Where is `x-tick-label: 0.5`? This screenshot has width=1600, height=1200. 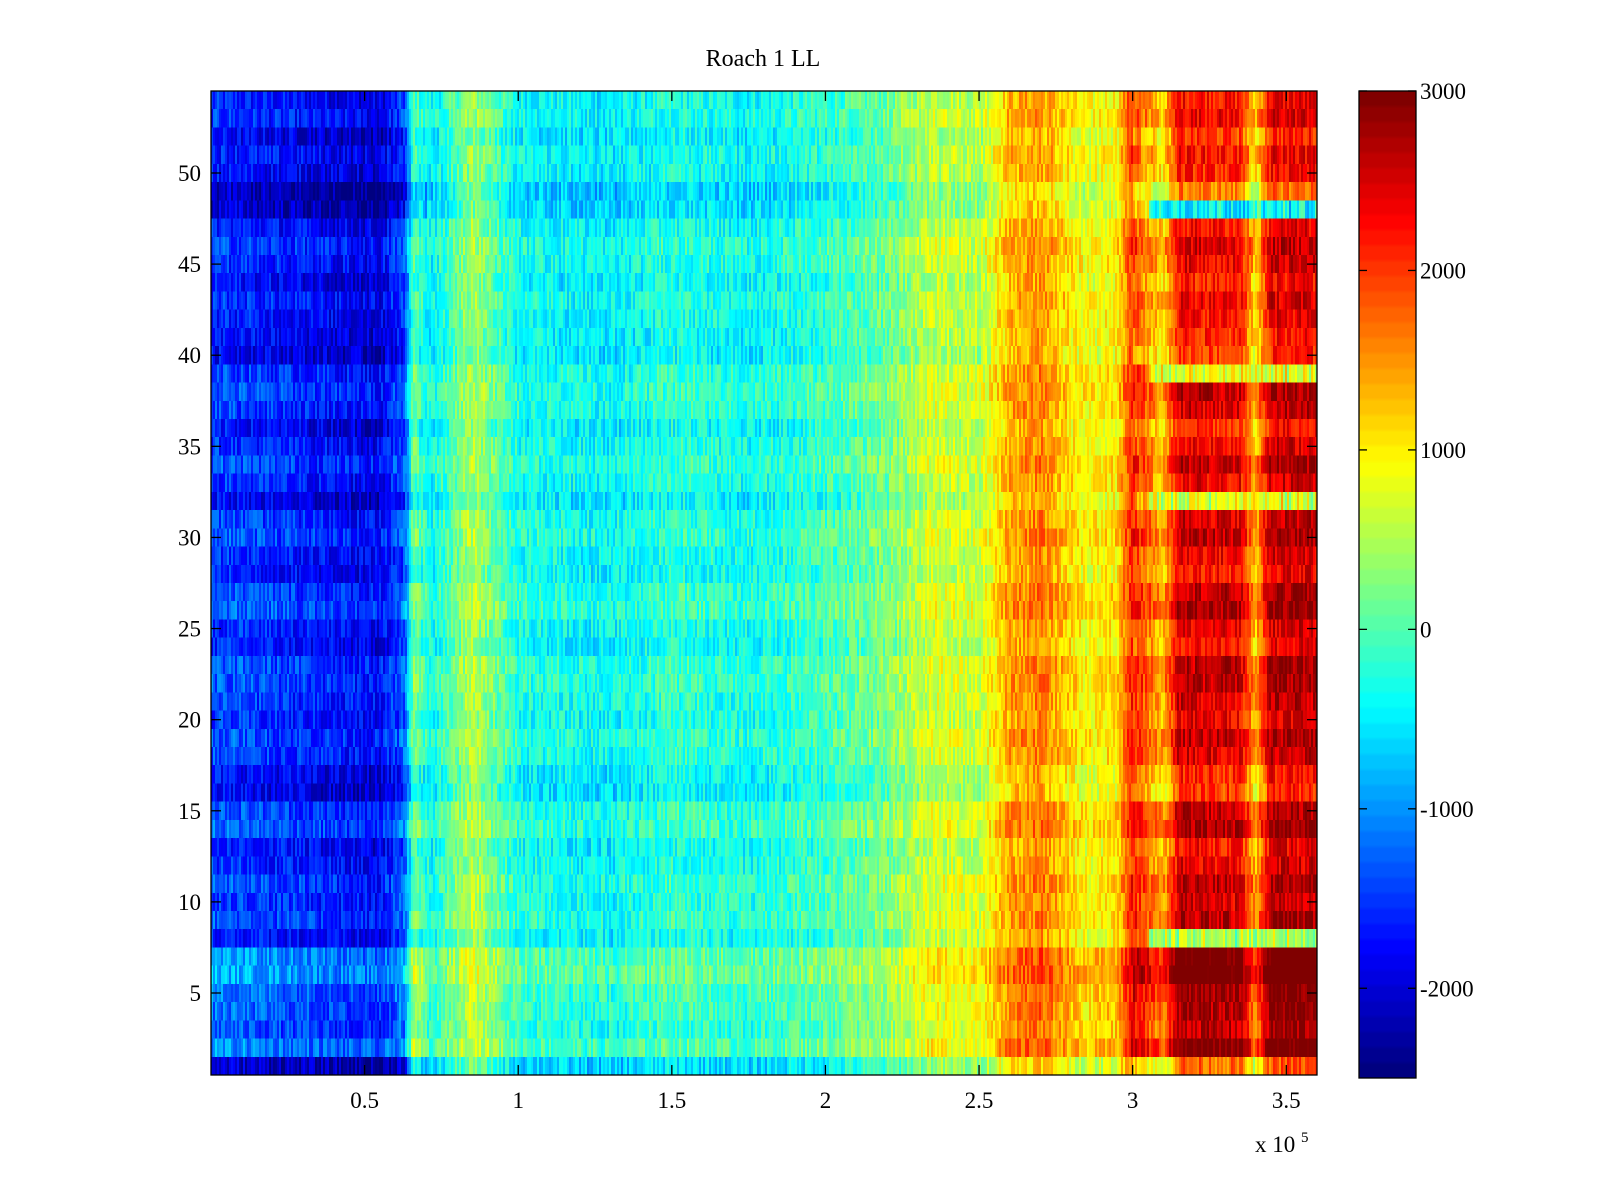
x-tick-label: 0.5 is located at coordinates (364, 1100).